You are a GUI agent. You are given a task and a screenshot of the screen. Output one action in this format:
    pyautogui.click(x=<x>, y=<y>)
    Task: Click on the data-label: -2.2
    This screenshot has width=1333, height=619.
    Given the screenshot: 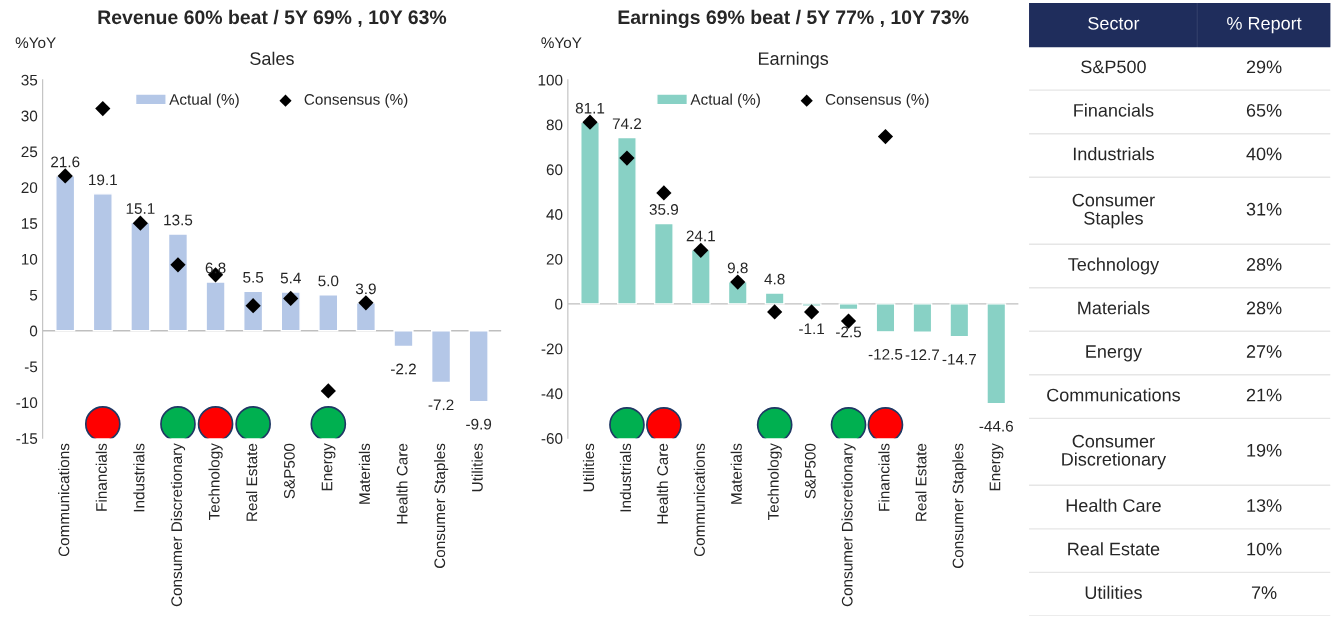 What is the action you would take?
    pyautogui.click(x=403, y=369)
    